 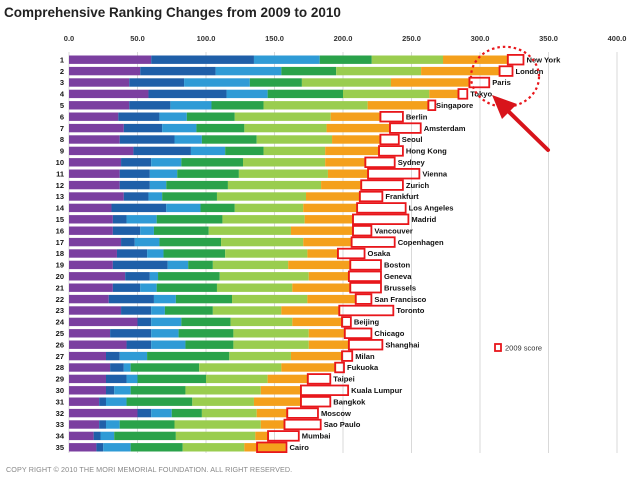 What do you see at coordinates (60, 356) in the screenshot?
I see `rank-label: 27` at bounding box center [60, 356].